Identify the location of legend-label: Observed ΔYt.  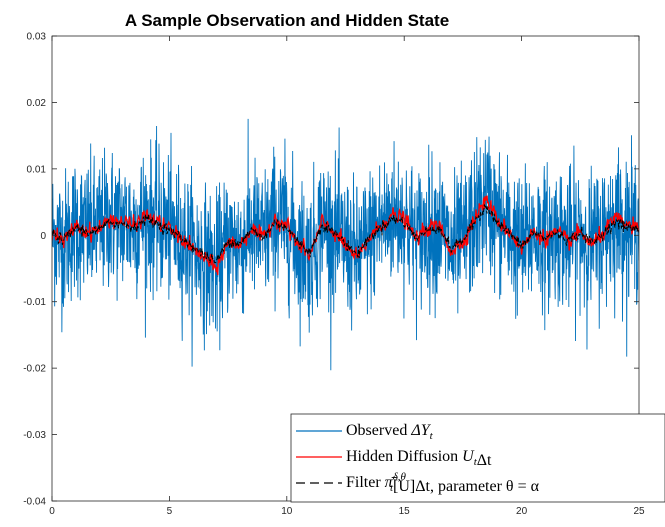
(390, 432).